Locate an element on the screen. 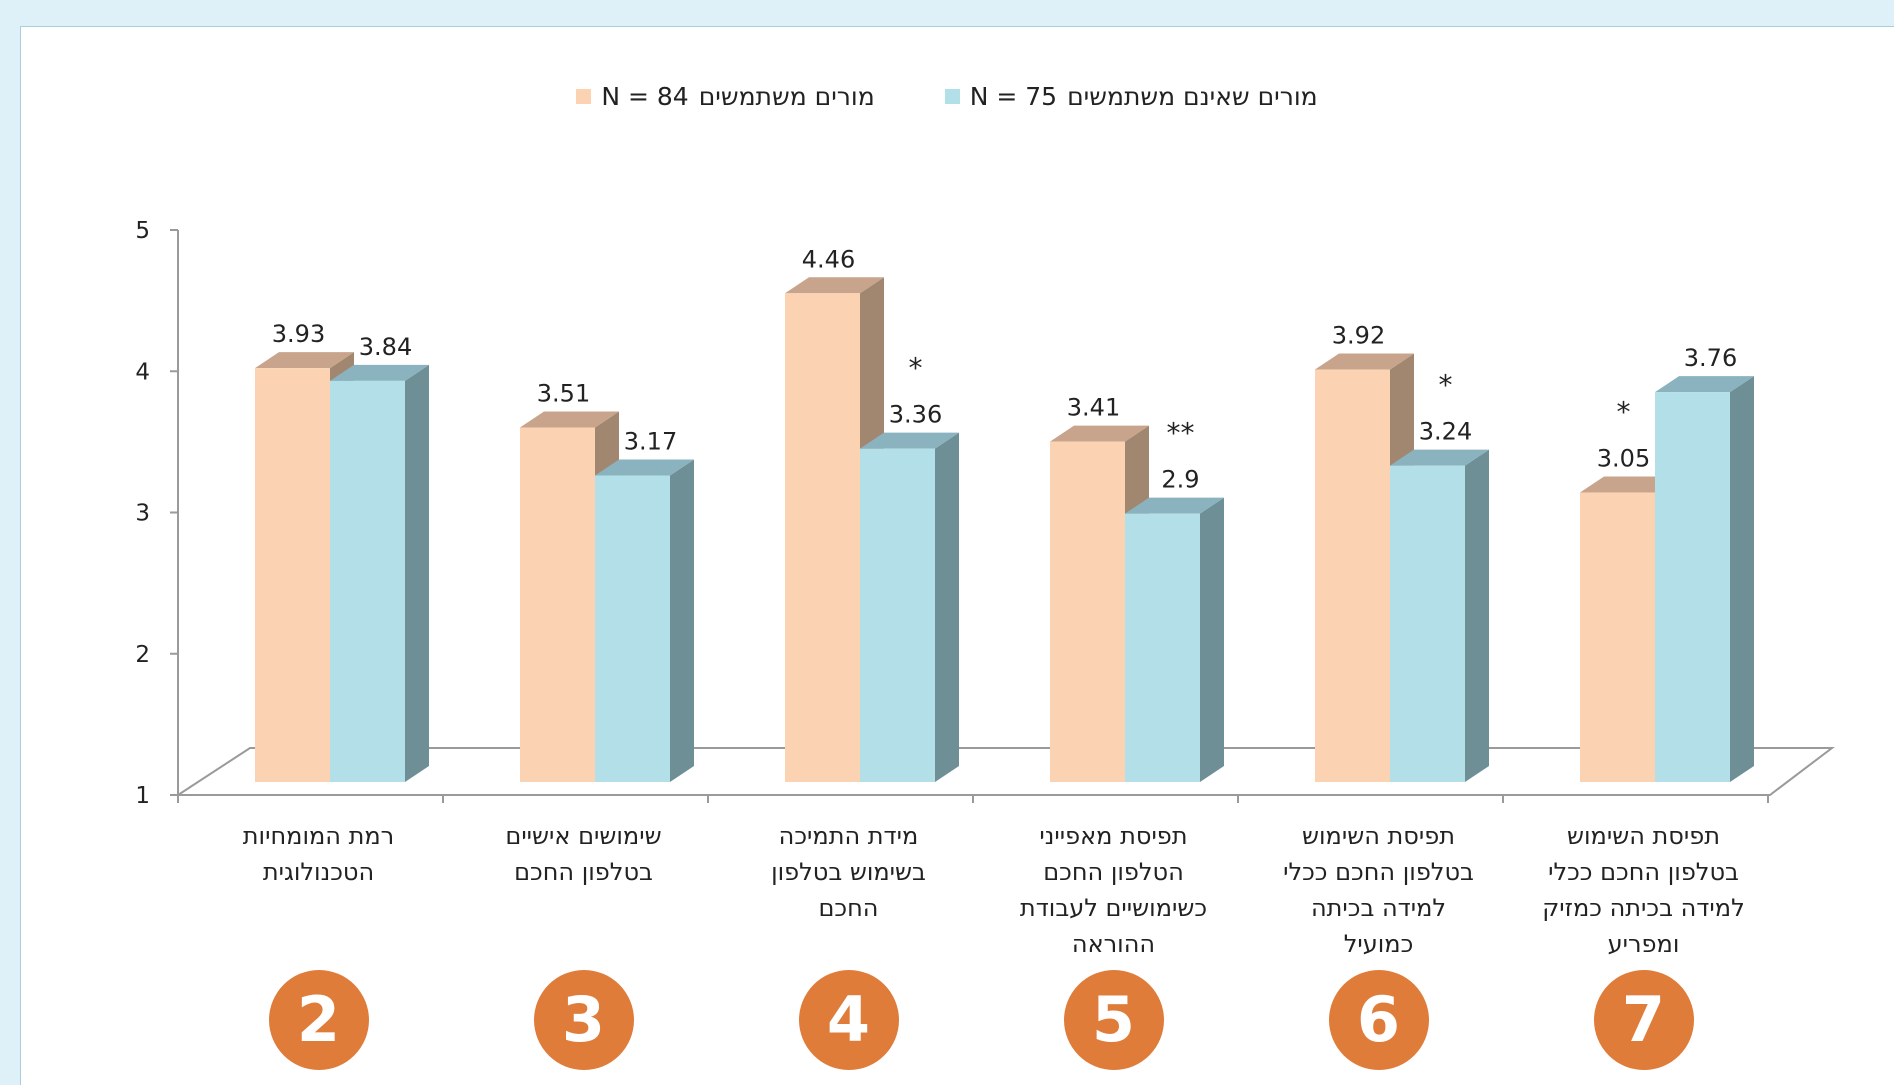  category-label: שימושים אישיים בטלפון החכם is located at coordinates (584, 854).